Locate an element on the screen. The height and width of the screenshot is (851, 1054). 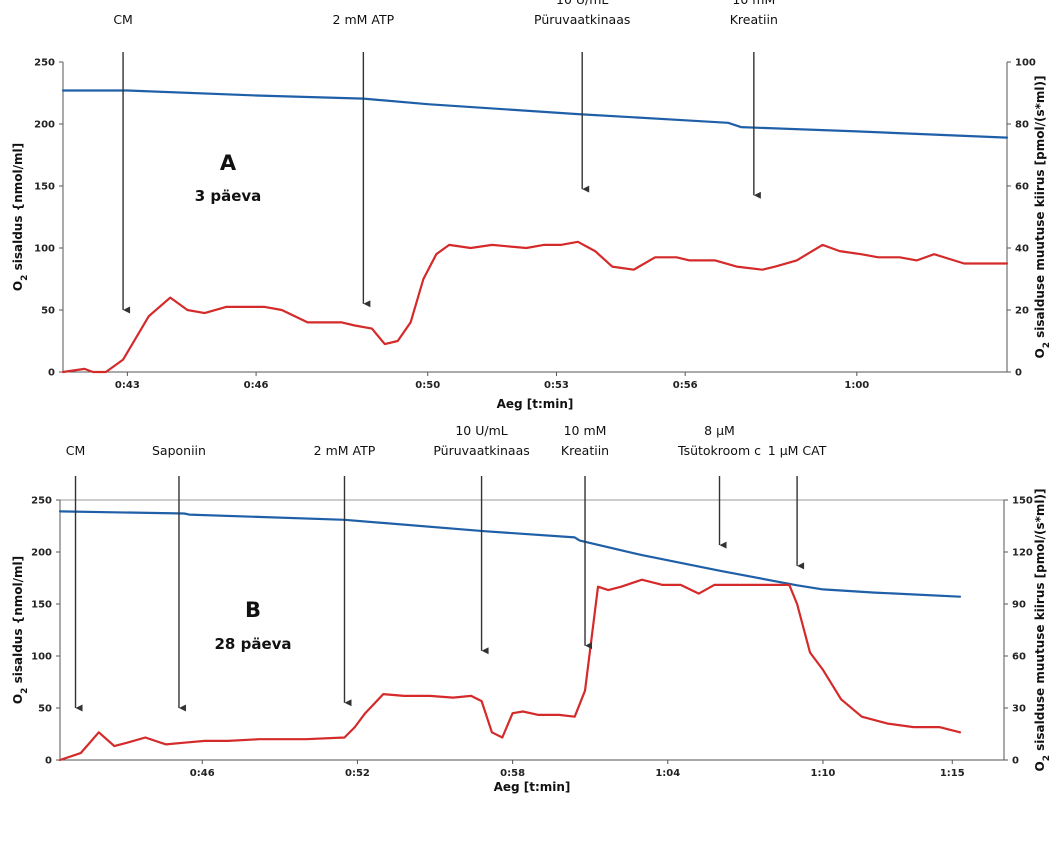
annotation-label: 1 µM CAT is located at coordinates (797, 450).